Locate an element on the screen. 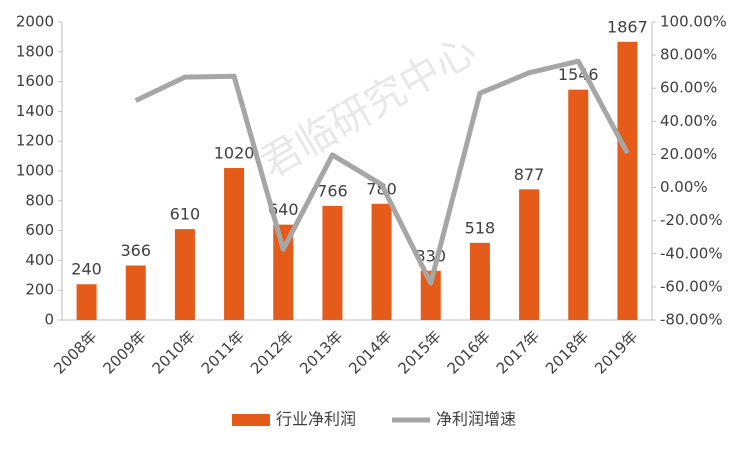 The image size is (750, 450). bar-value-label: 1867 is located at coordinates (627, 26).